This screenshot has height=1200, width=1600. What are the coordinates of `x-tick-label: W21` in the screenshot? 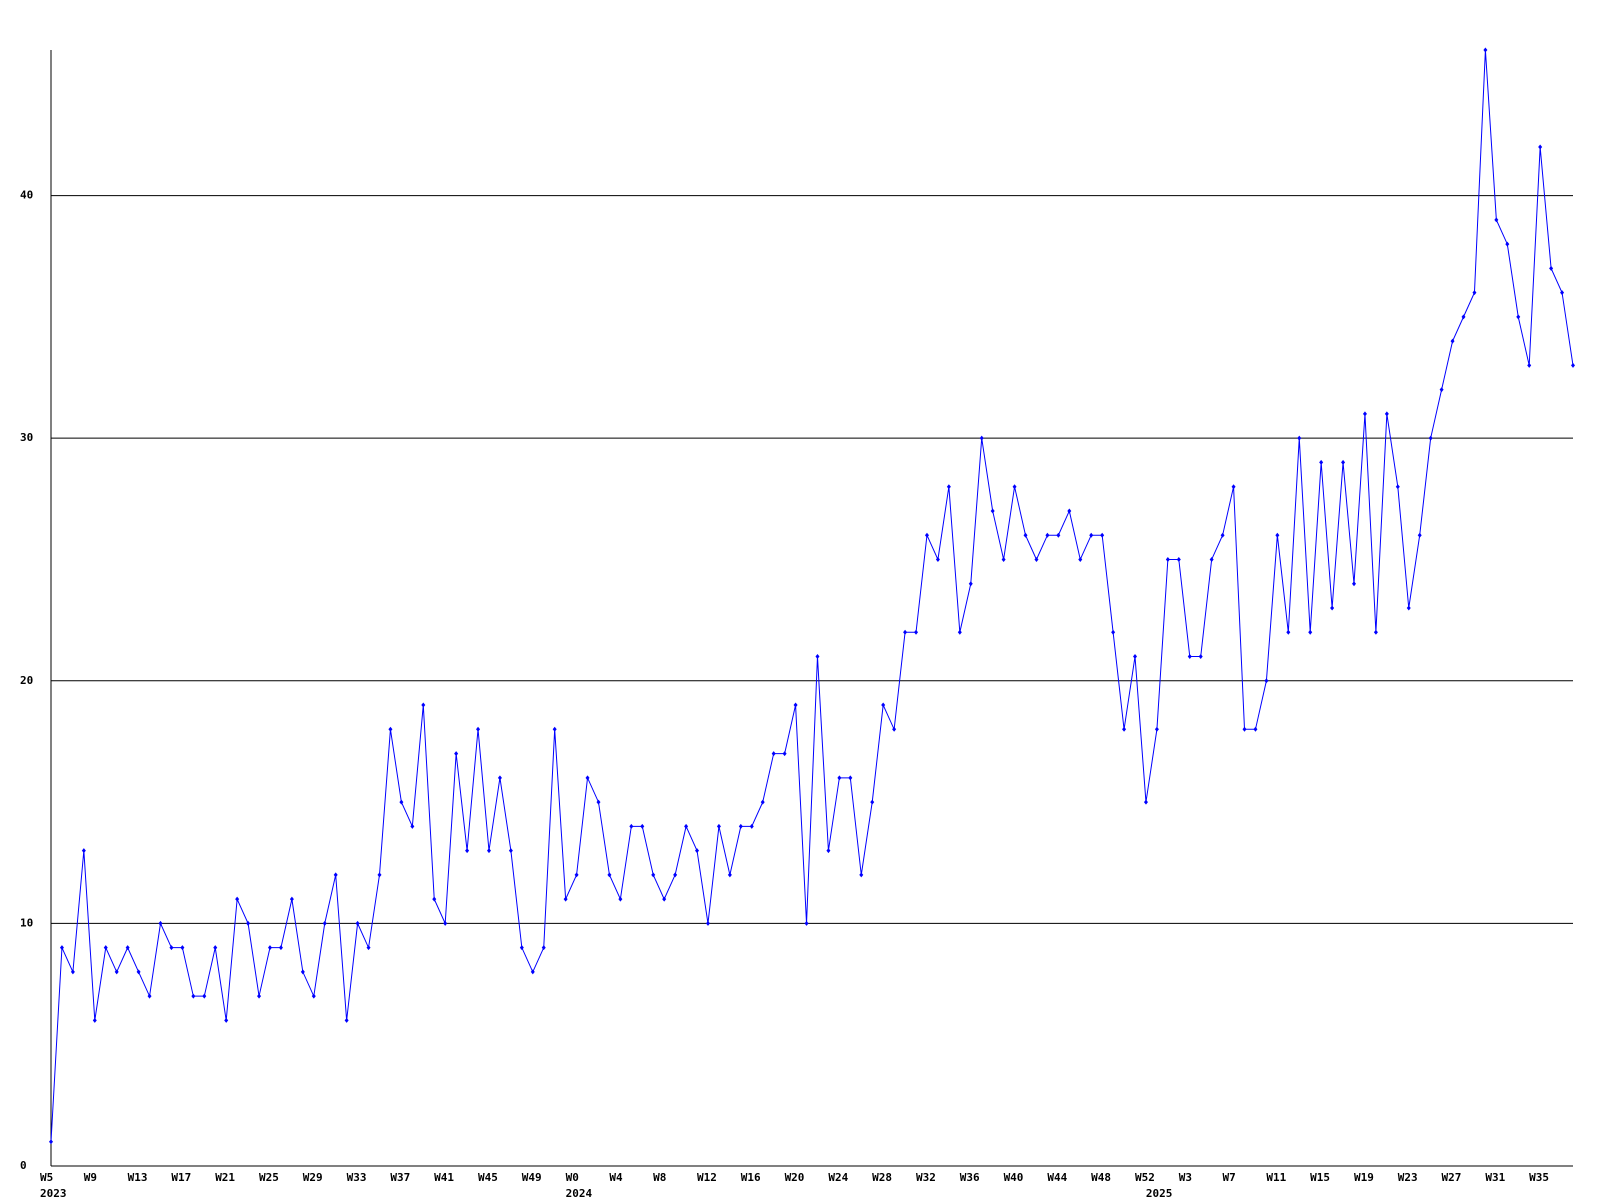 It's located at (225, 1177).